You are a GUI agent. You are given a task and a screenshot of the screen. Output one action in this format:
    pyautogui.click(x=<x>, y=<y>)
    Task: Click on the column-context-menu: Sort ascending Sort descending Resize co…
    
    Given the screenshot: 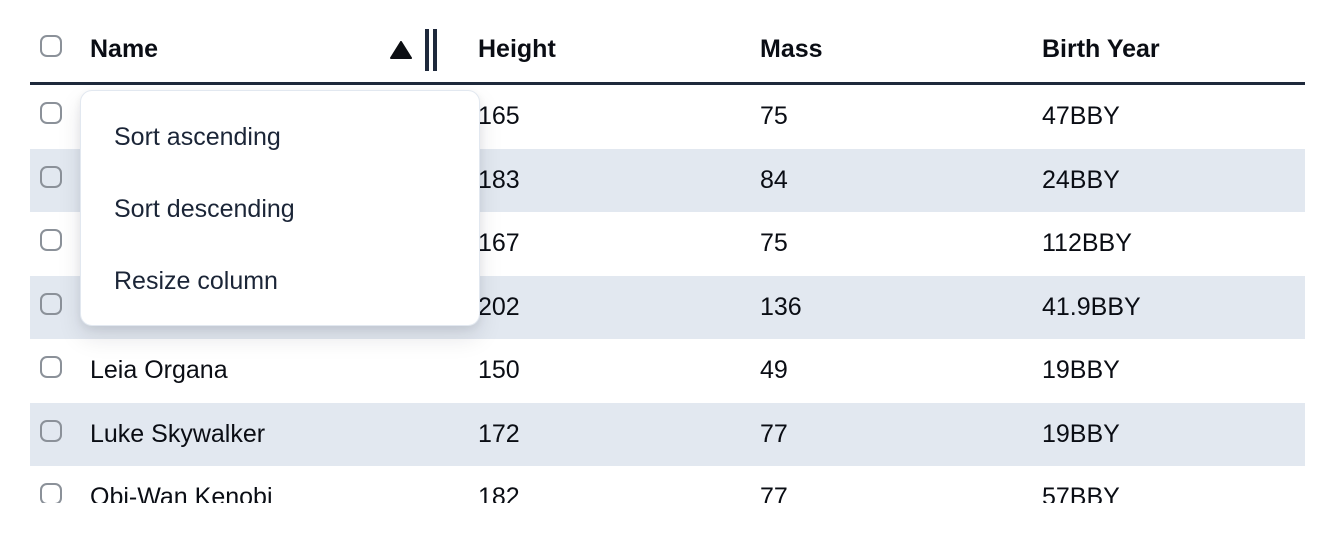 What is the action you would take?
    pyautogui.click(x=280, y=208)
    